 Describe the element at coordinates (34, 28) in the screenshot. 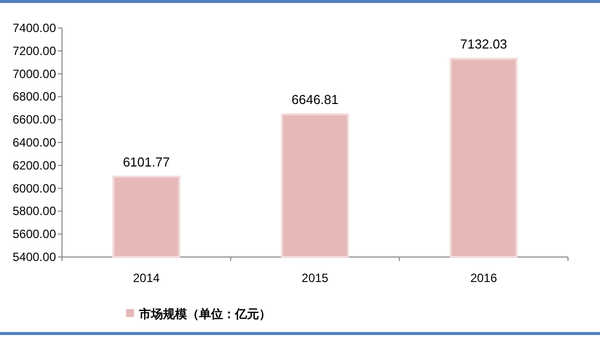

I see `y-tick-label: 7400.00` at that location.